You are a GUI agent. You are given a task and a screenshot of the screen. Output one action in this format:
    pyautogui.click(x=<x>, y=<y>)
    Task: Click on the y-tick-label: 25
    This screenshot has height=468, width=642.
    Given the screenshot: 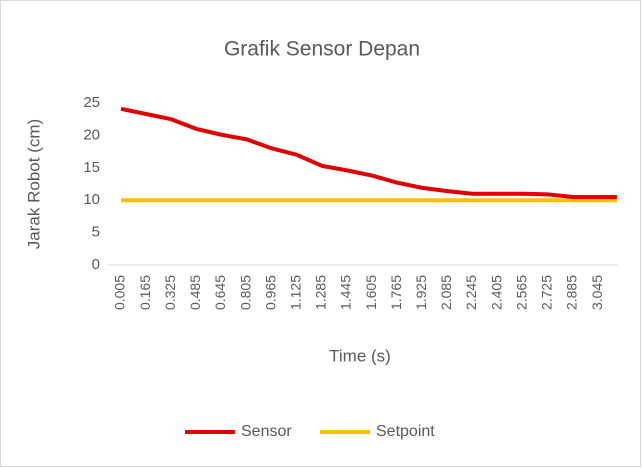 What is the action you would take?
    pyautogui.click(x=91, y=102)
    